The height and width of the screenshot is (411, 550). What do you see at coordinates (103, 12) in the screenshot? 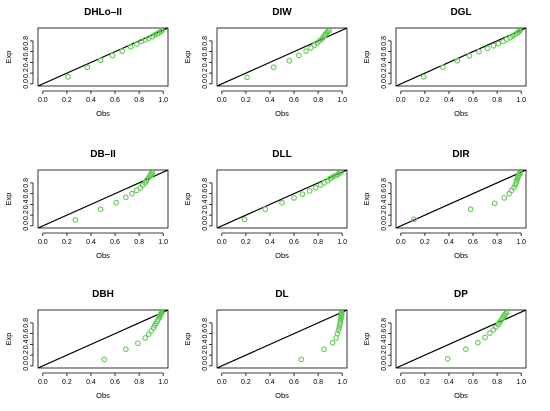
I see `panel-title: DHLo–II` at bounding box center [103, 12].